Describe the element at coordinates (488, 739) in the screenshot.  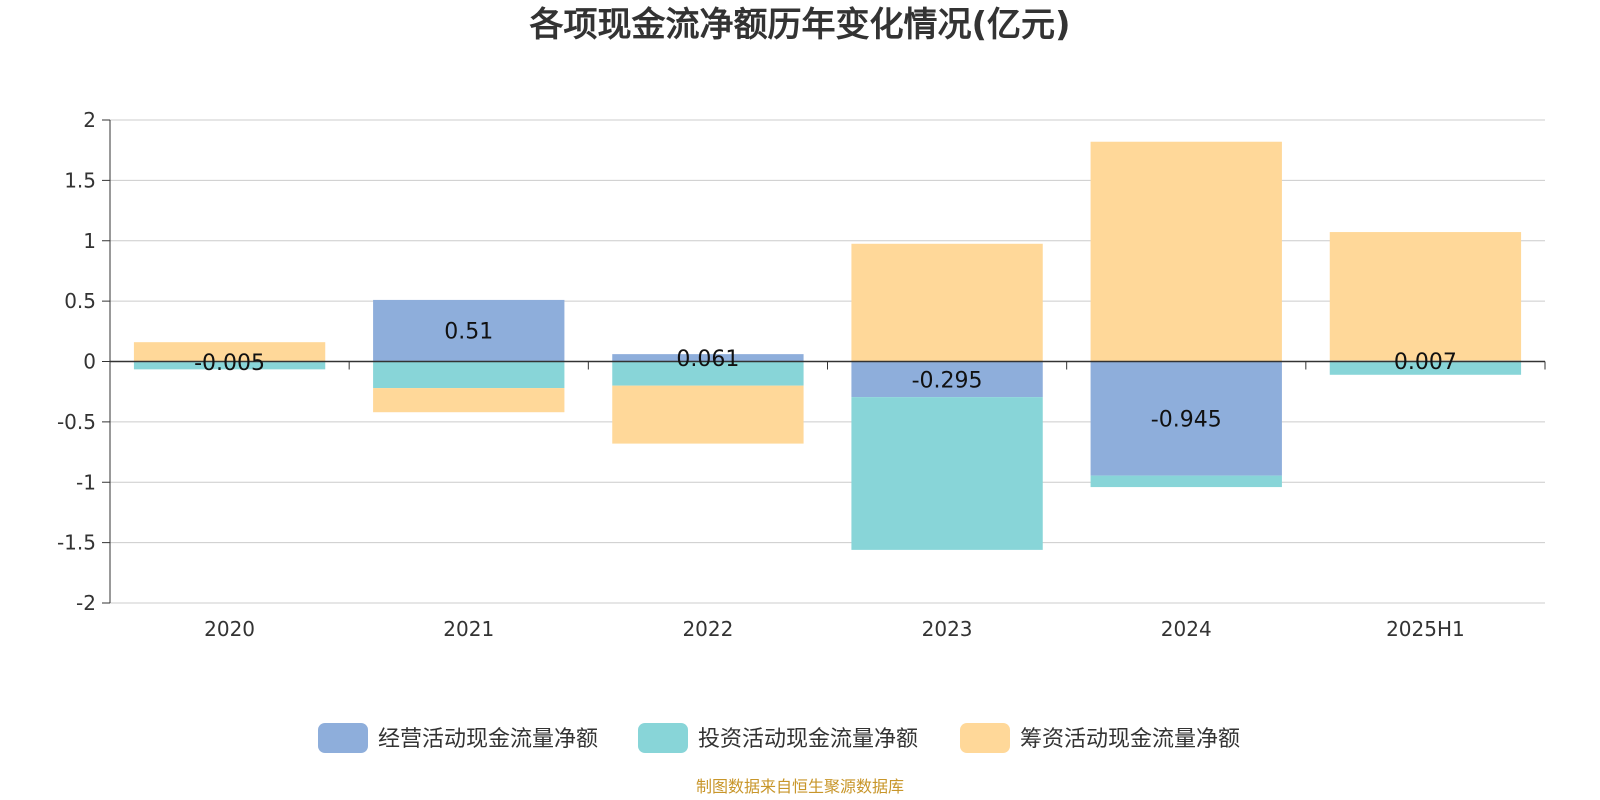
I see `legend-label-1: 经营活动现金流量净额` at that location.